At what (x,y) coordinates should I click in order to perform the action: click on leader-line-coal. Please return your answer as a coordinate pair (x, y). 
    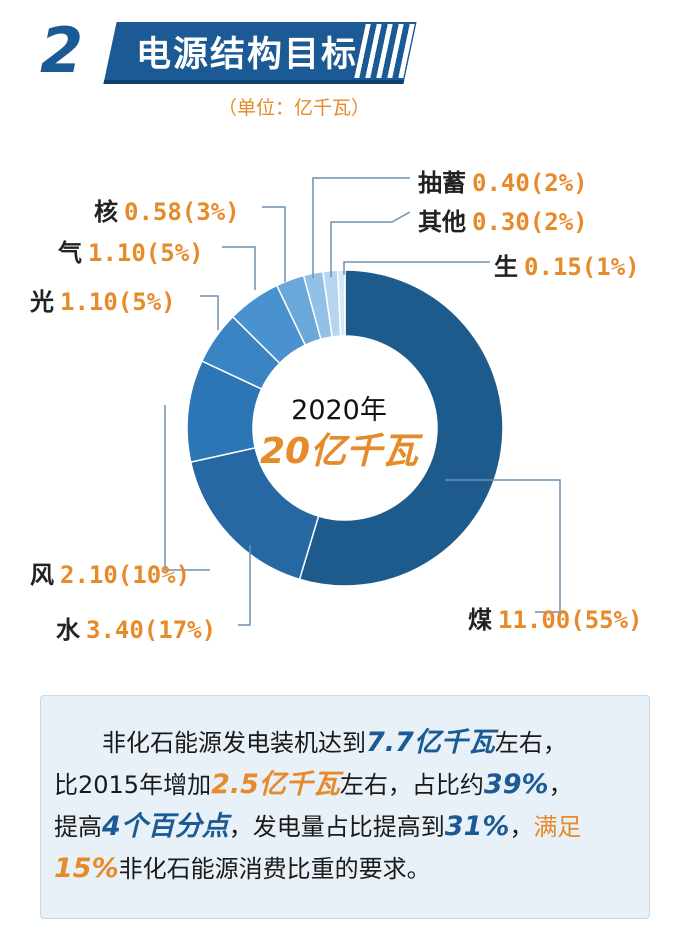
    Looking at the image, I should click on (503, 546).